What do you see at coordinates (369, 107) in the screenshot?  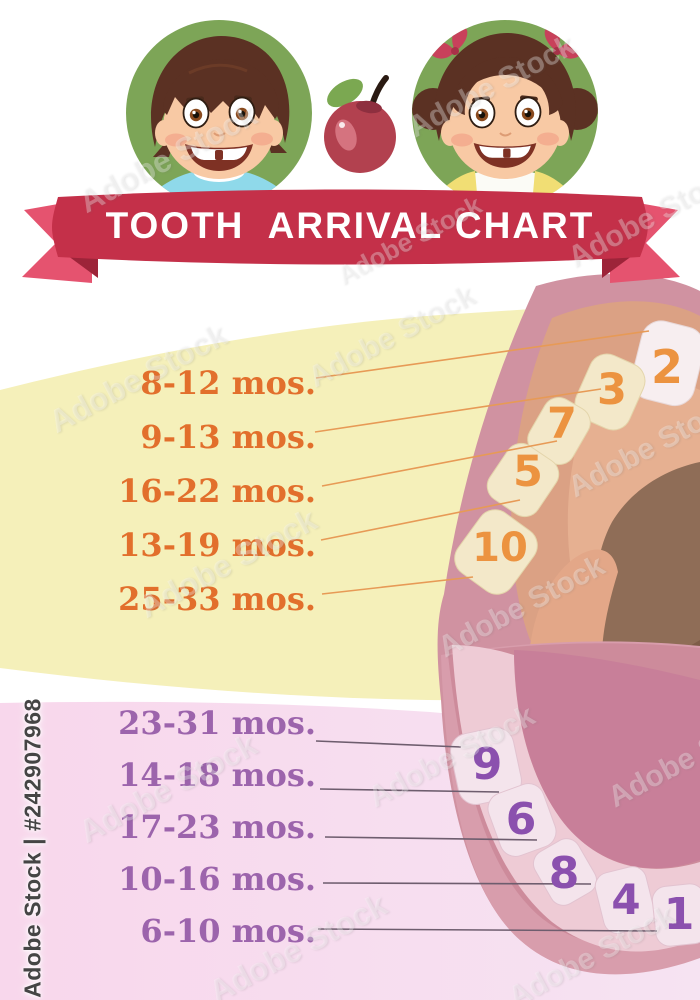 I see `apple-dimple` at bounding box center [369, 107].